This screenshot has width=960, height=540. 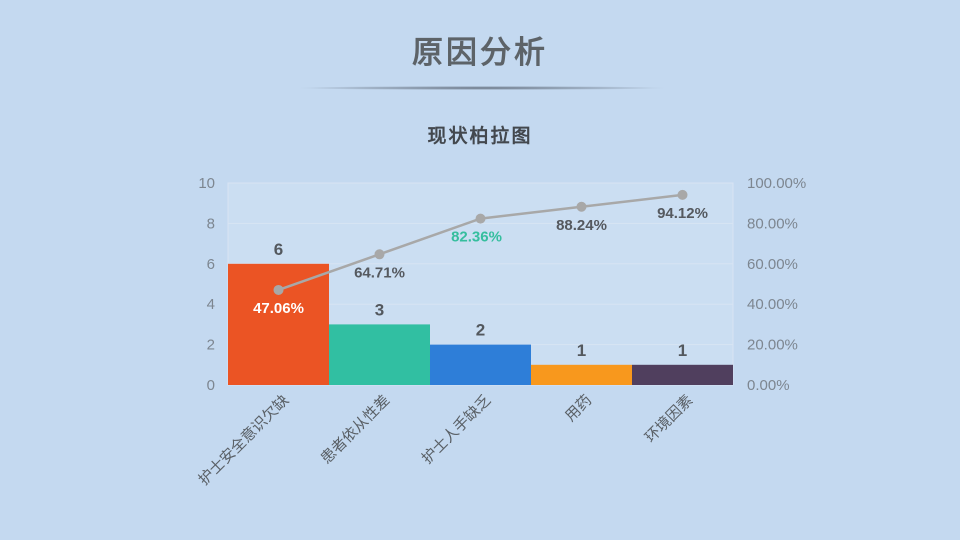 I want to click on cumulative-label: 64.71%, so click(x=379, y=272).